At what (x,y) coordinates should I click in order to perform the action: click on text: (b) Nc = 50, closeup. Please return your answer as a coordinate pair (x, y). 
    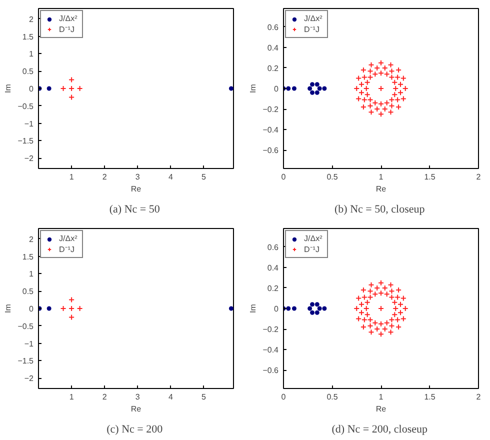
    Looking at the image, I should click on (380, 210).